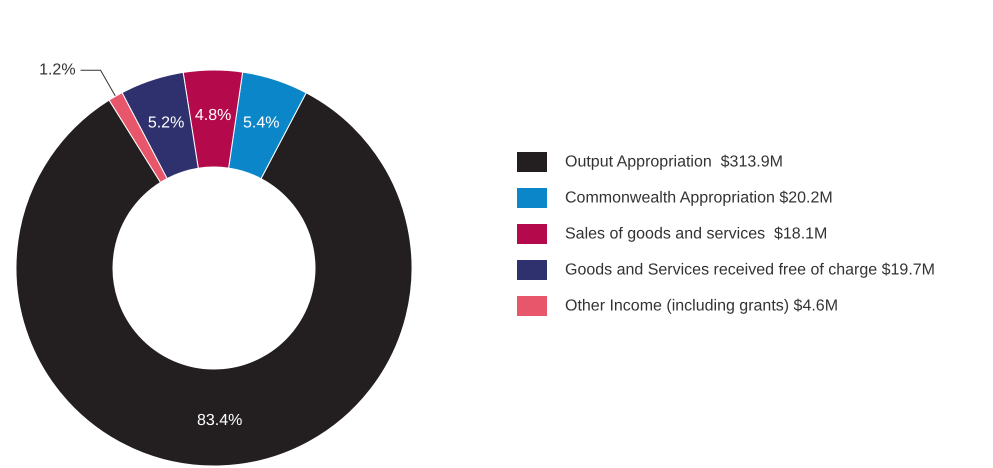 This screenshot has height=468, width=993. I want to click on data-label: 83.4%, so click(219, 420).